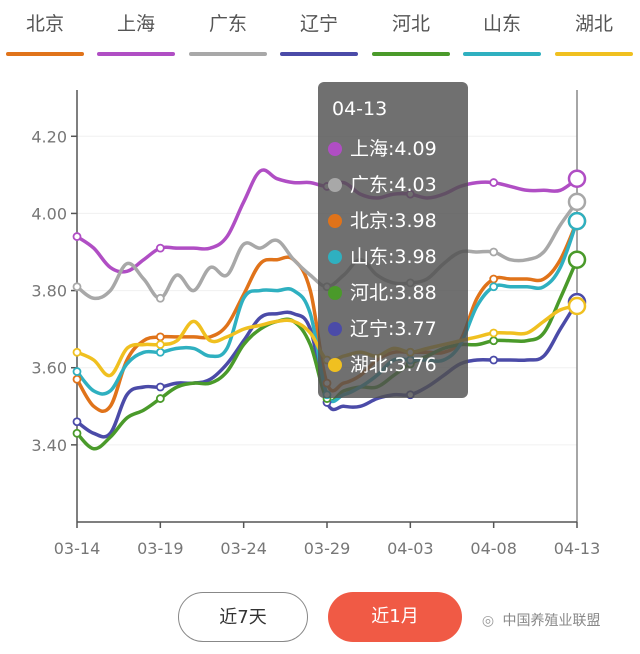  Describe the element at coordinates (49, 136) in the screenshot. I see `y-tick-label: 4.20` at that location.